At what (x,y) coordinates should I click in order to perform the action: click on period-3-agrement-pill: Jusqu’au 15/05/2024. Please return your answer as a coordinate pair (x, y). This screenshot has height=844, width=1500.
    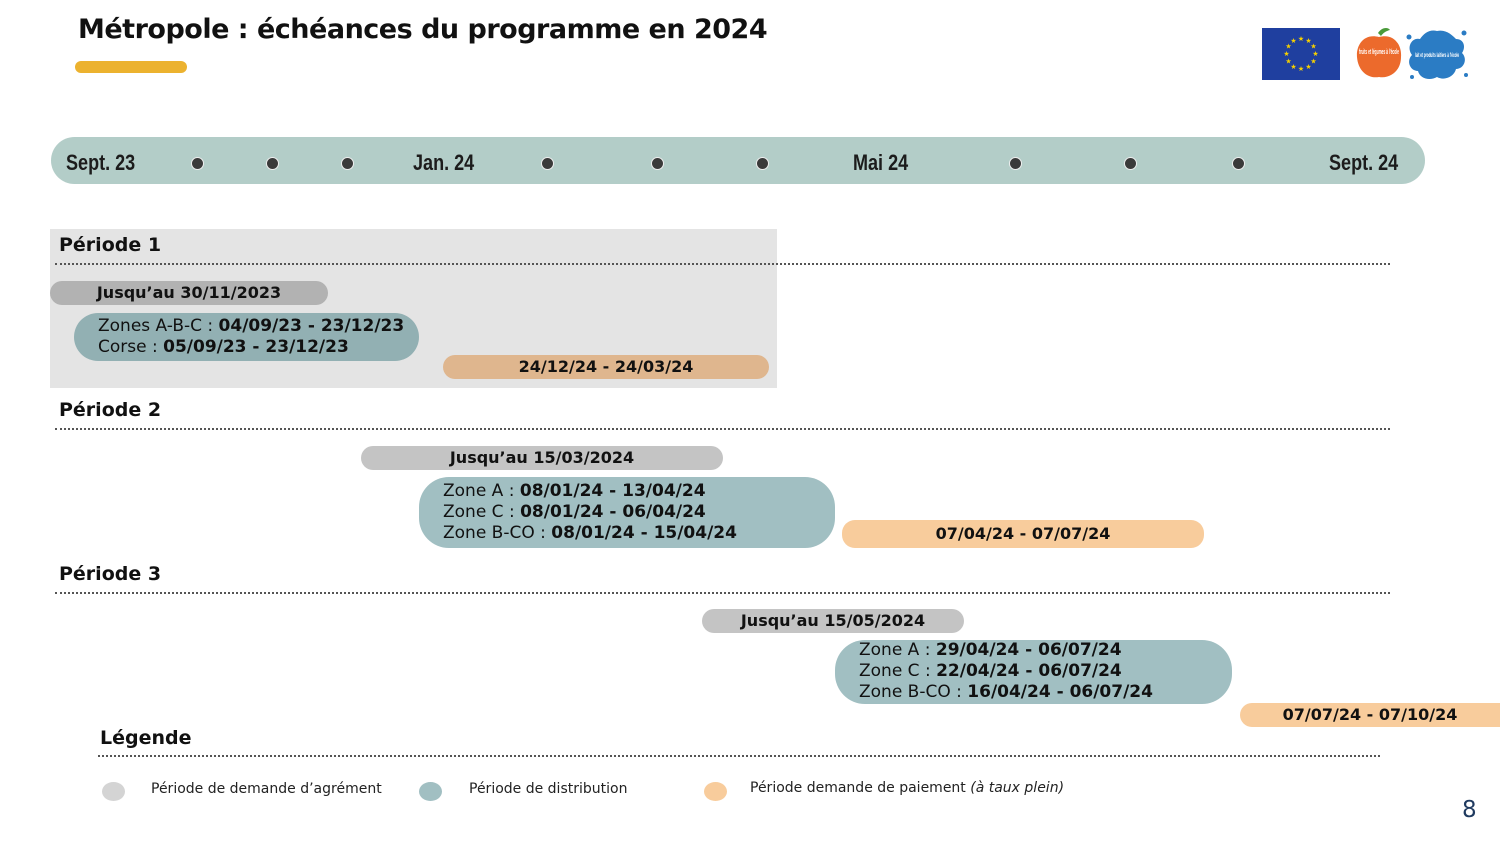
    Looking at the image, I should click on (833, 621).